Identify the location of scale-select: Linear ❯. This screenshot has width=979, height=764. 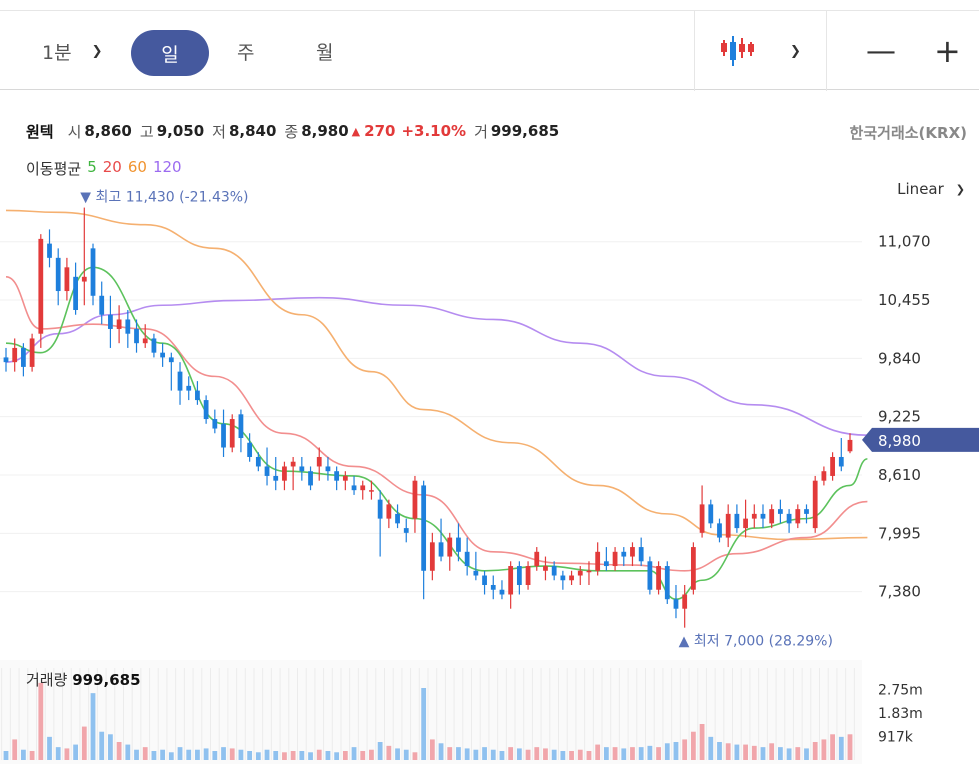
(931, 189).